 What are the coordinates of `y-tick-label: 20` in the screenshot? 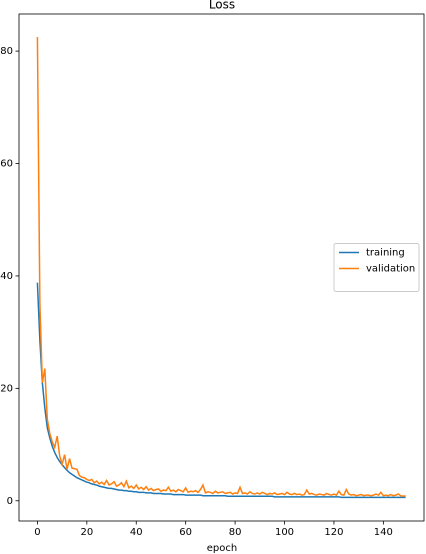 It's located at (6, 388).